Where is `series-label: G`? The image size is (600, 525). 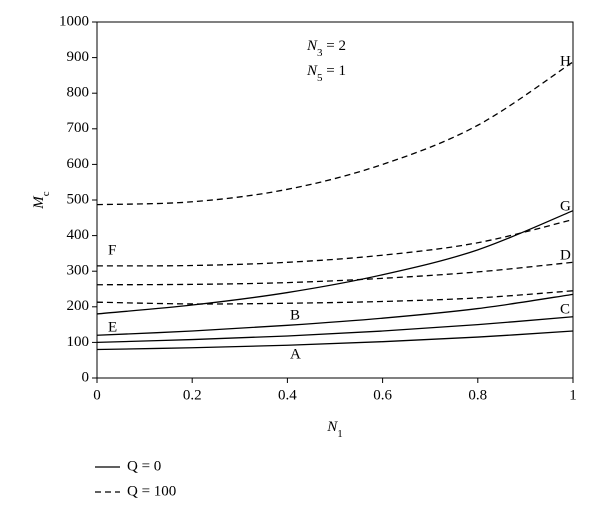
series-label: G is located at coordinates (565, 206).